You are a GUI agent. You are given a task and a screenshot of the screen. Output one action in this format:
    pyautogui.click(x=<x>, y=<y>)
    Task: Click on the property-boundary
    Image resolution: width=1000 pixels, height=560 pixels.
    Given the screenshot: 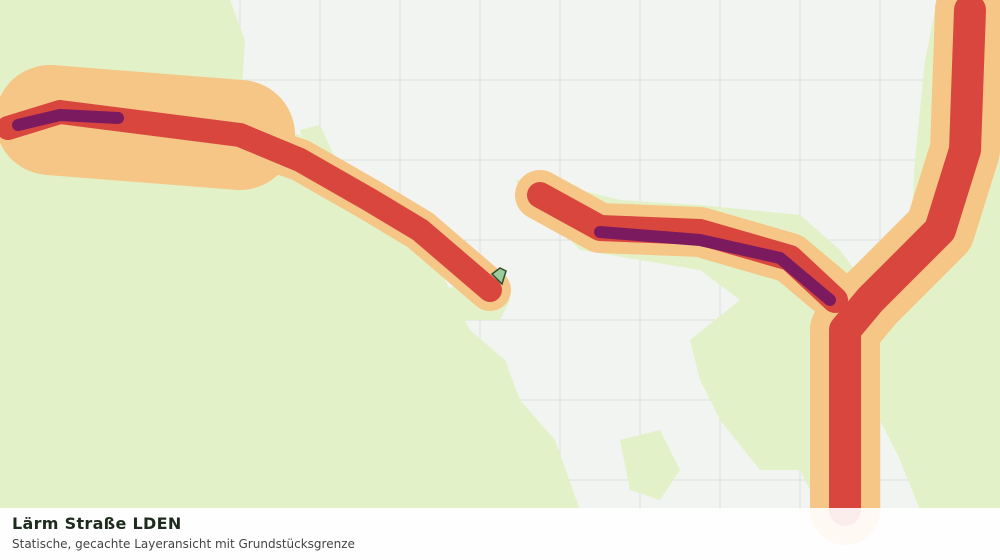 What is the action you would take?
    pyautogui.click(x=498, y=276)
    